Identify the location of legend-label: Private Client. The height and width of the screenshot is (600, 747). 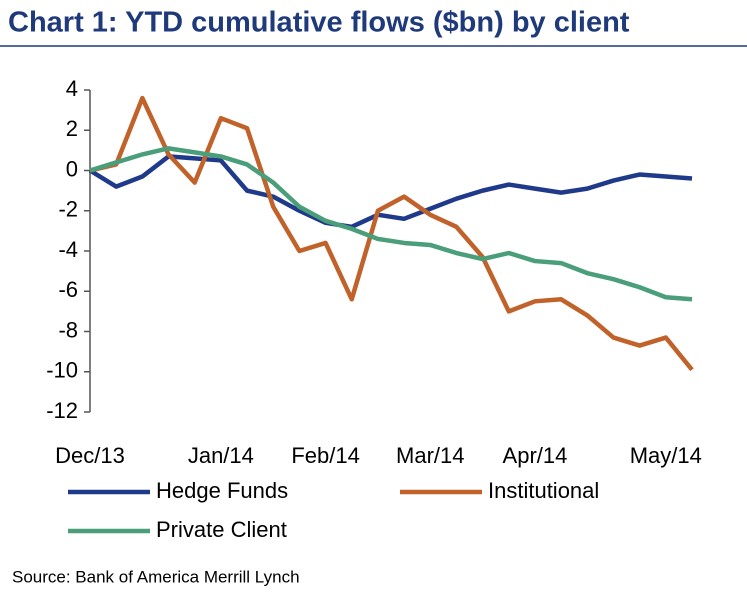
(221, 529).